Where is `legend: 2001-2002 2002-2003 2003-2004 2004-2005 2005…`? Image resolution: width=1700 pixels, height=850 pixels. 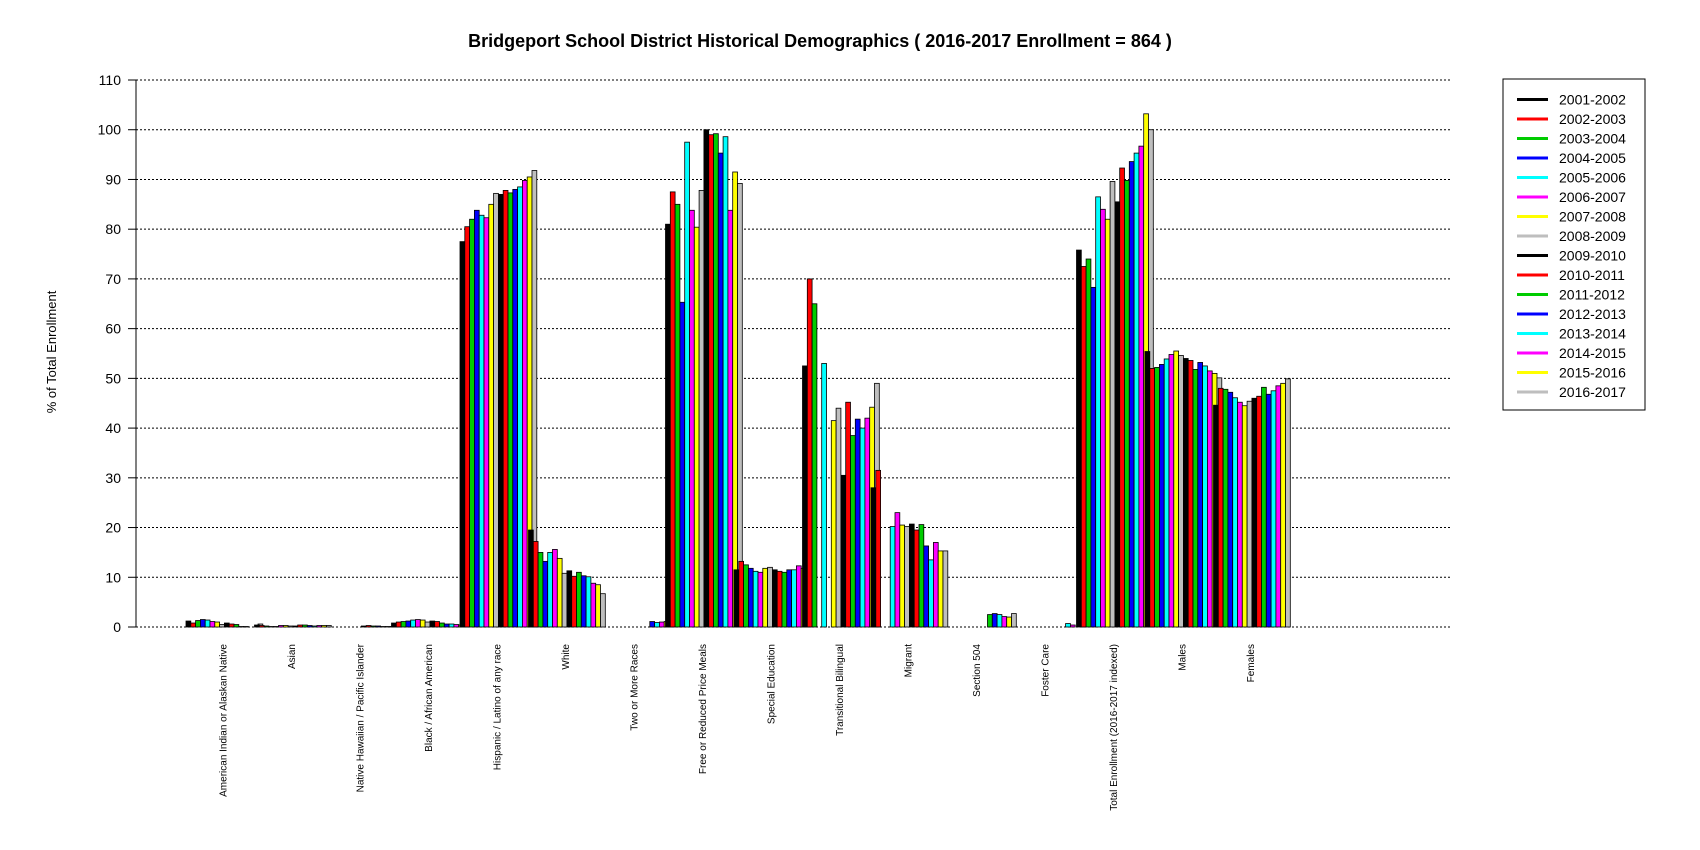 legend: 2001-2002 2002-2003 2003-2004 2004-2005 2005… is located at coordinates (1574, 244).